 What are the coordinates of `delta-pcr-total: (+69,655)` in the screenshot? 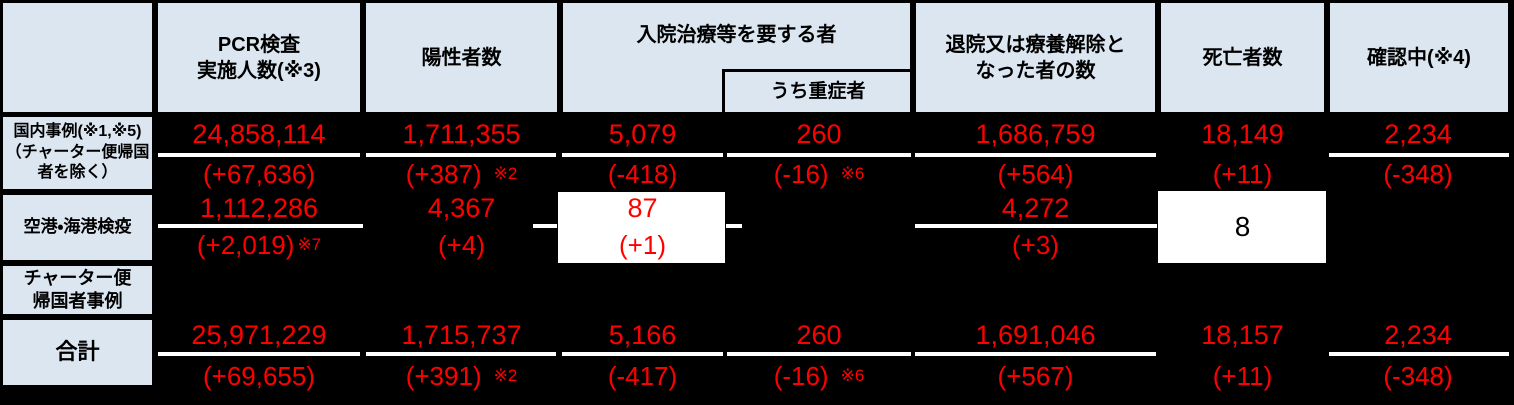 It's located at (259, 376).